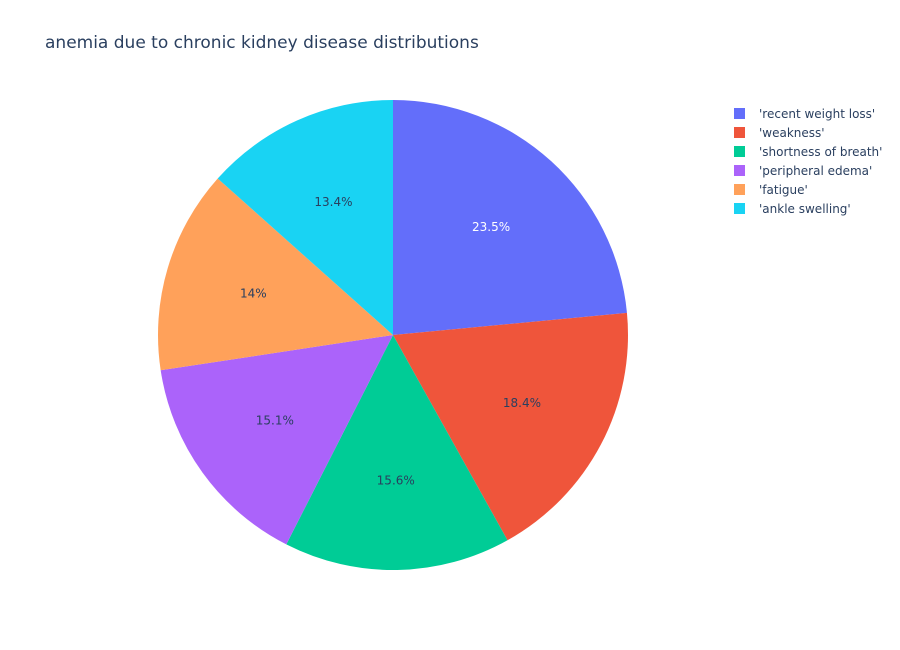 The image size is (900, 650). Describe the element at coordinates (522, 403) in the screenshot. I see `pie-slice-label-1: 18.4%` at that location.